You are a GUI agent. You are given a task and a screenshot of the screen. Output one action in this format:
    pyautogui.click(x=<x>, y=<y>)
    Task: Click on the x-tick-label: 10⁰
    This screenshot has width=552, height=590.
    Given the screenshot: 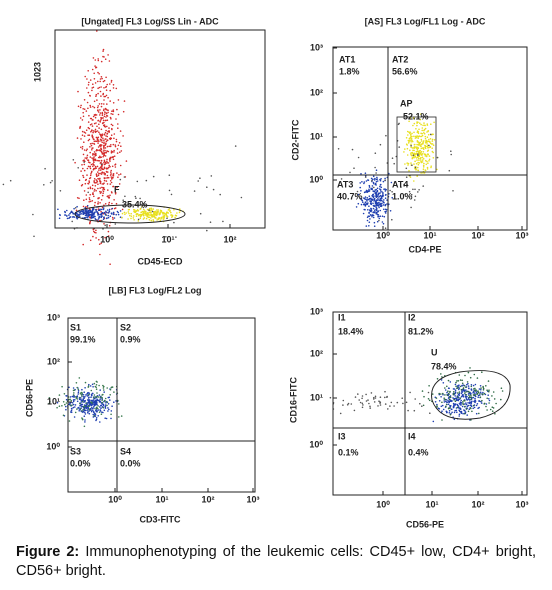 What is the action you would take?
    pyautogui.click(x=383, y=235)
    